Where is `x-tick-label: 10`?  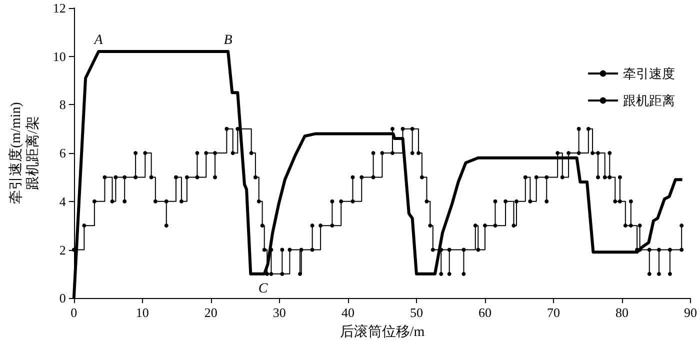
x-tick-label: 10 is located at coordinates (142, 312).